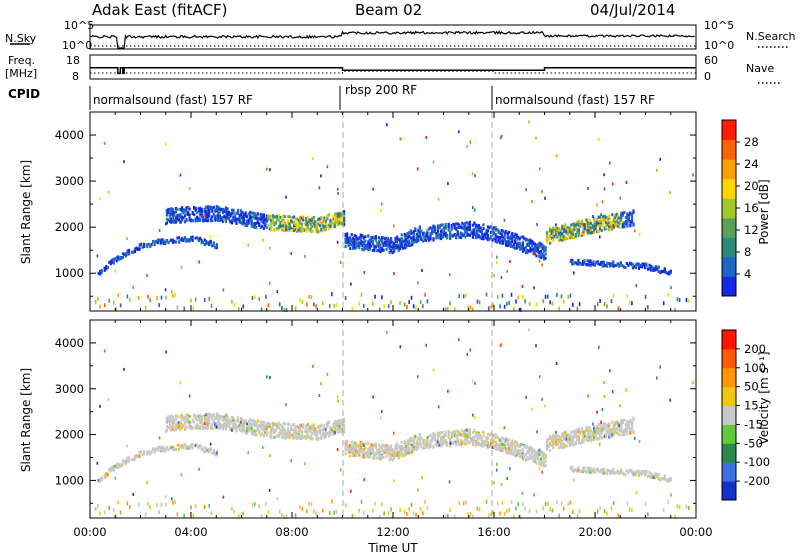  What do you see at coordinates (388, 10) in the screenshot?
I see `beam-title: Beam 02` at bounding box center [388, 10].